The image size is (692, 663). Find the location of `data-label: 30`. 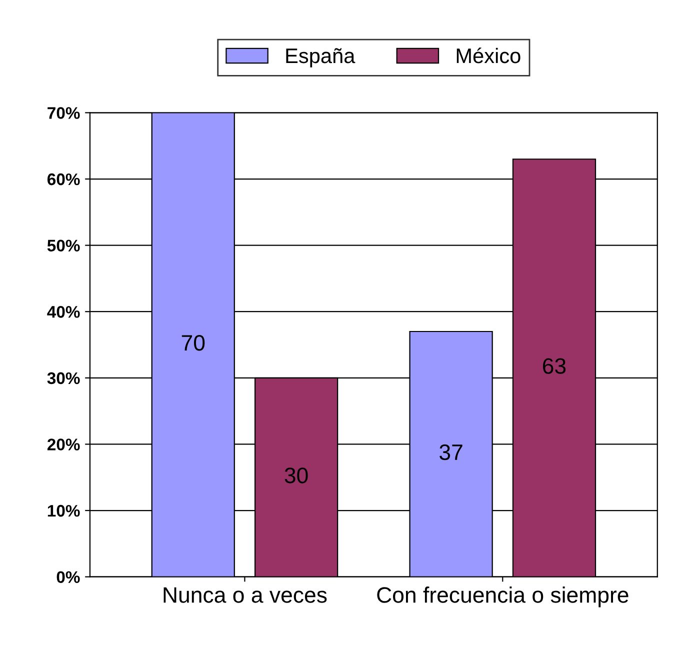

data-label: 30 is located at coordinates (296, 476).